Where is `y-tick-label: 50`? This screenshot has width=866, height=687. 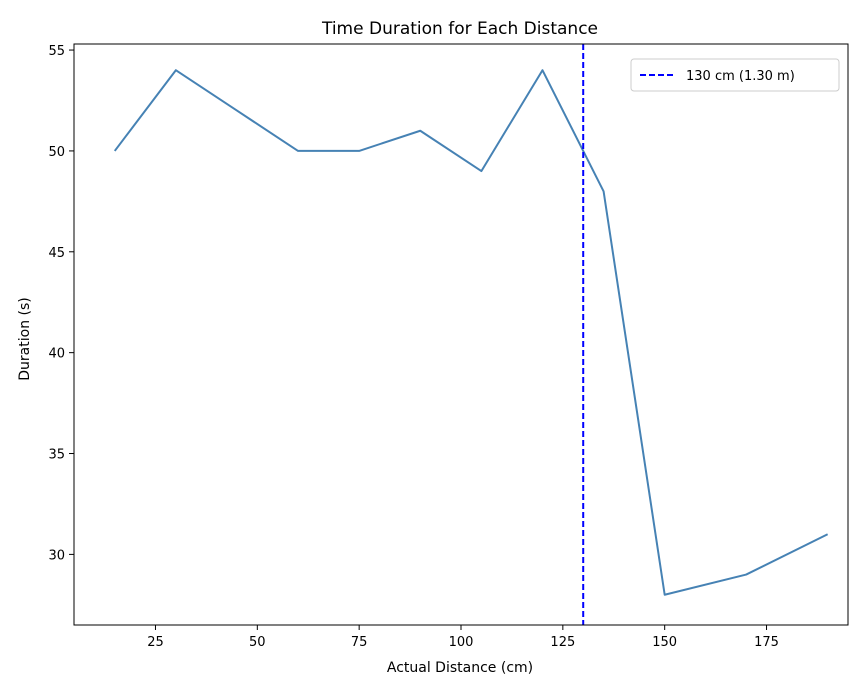
y-tick-label: 50 is located at coordinates (56, 152).